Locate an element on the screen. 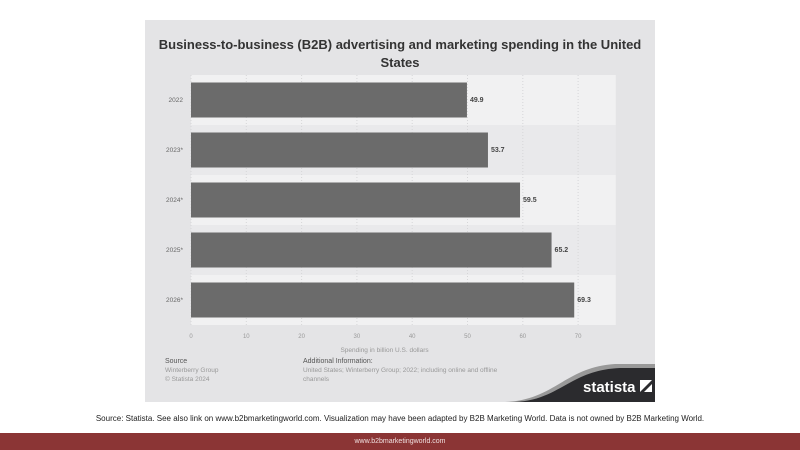  footer-link: www.b2bmarketingworld.com is located at coordinates (400, 441).